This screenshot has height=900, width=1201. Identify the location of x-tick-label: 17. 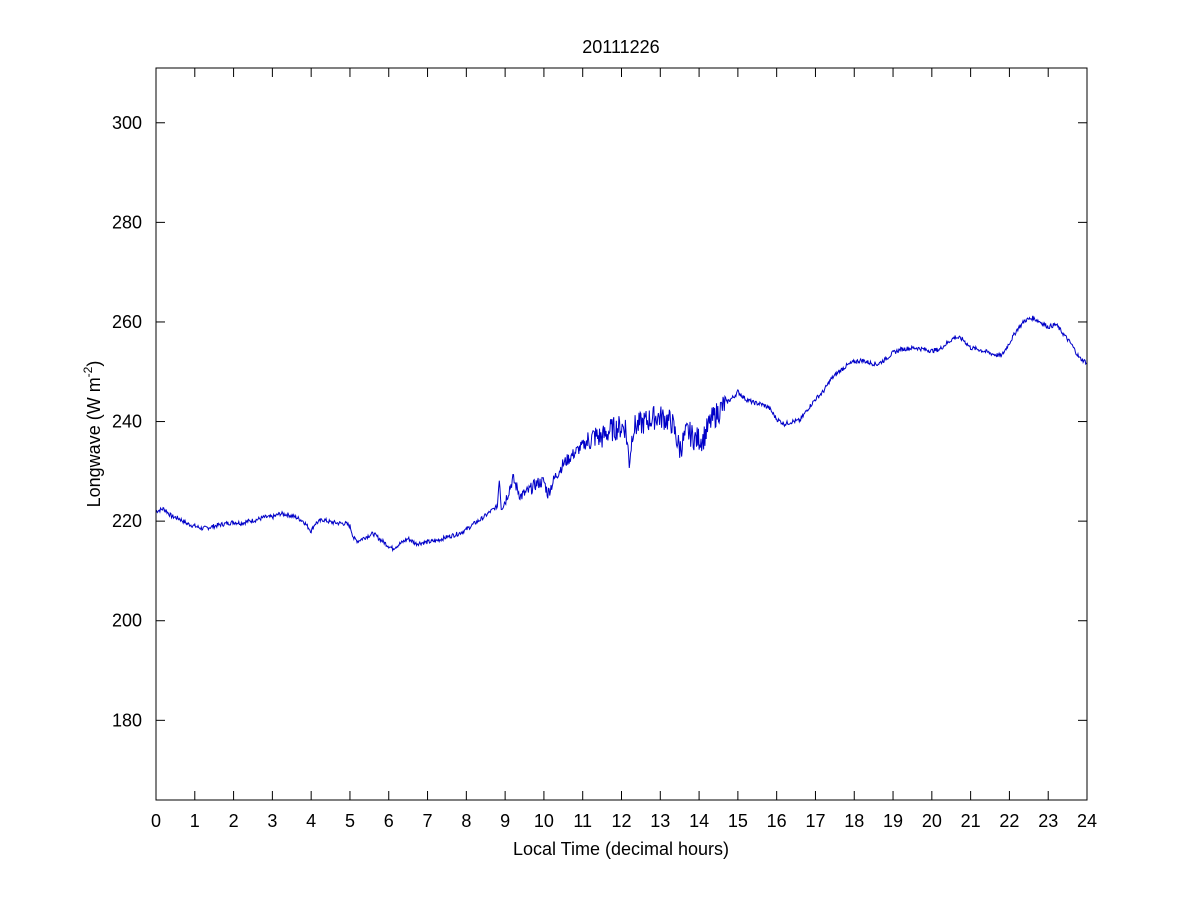
(815, 821).